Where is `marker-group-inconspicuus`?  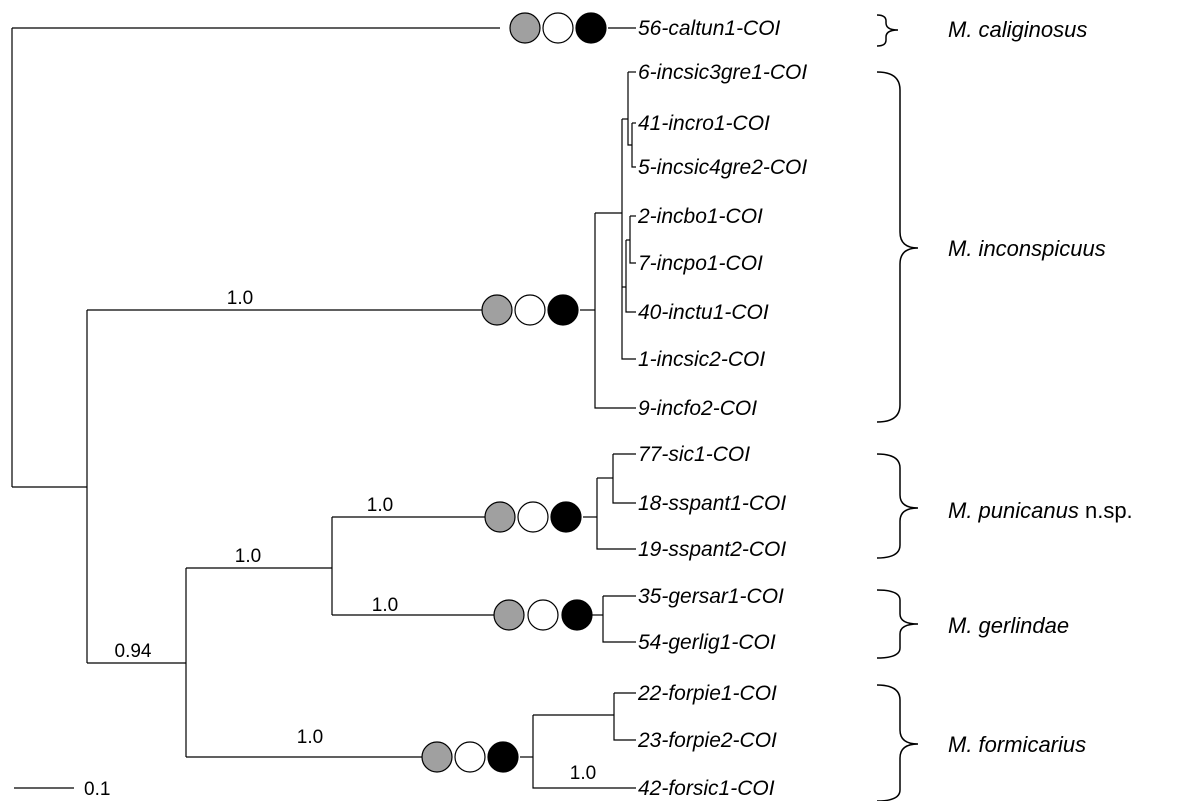 marker-group-inconspicuus is located at coordinates (530, 310).